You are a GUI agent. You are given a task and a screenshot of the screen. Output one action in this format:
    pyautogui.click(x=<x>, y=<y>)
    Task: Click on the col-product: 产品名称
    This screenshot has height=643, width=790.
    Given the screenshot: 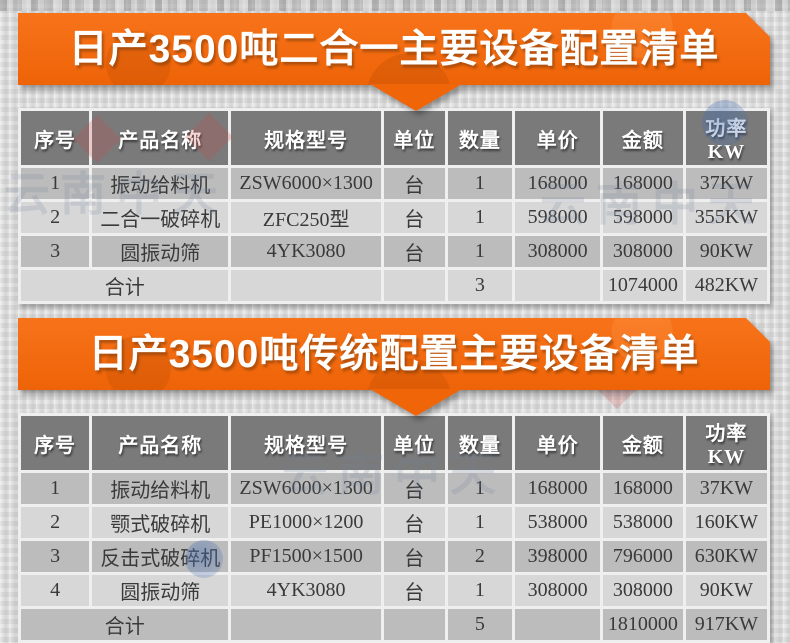 What is the action you would take?
    pyautogui.click(x=160, y=443)
    